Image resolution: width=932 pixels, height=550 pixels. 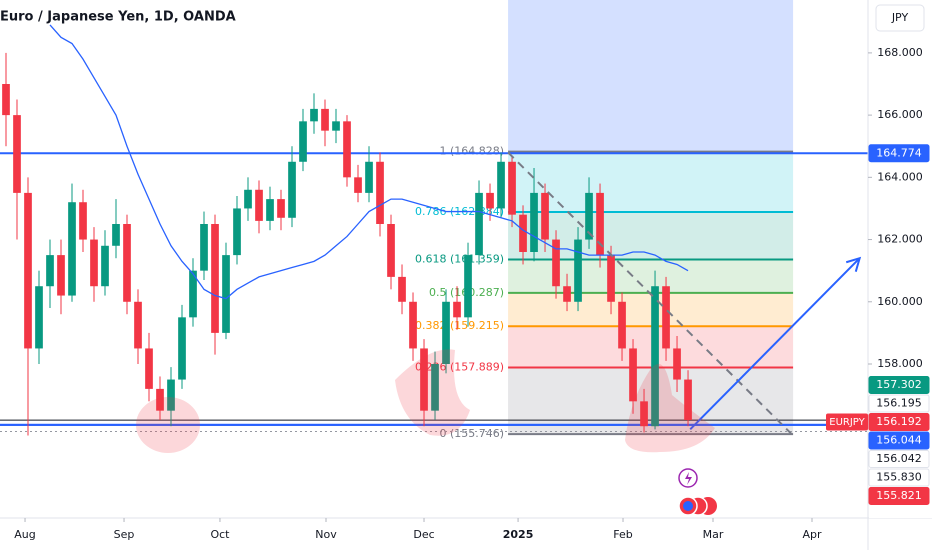 I want to click on dividend-icon-inner, so click(x=688, y=506).